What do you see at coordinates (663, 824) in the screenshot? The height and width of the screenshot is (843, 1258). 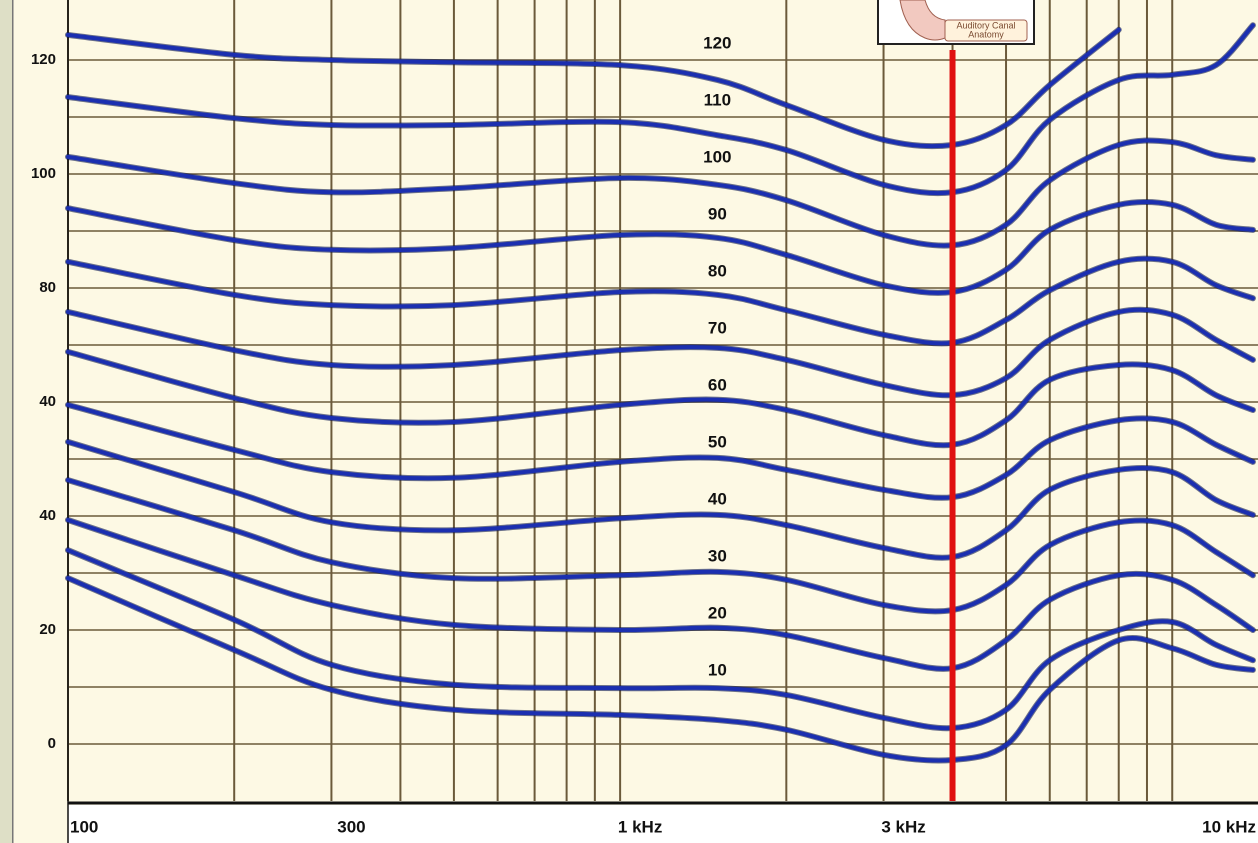 I see `x-axis-band` at bounding box center [663, 824].